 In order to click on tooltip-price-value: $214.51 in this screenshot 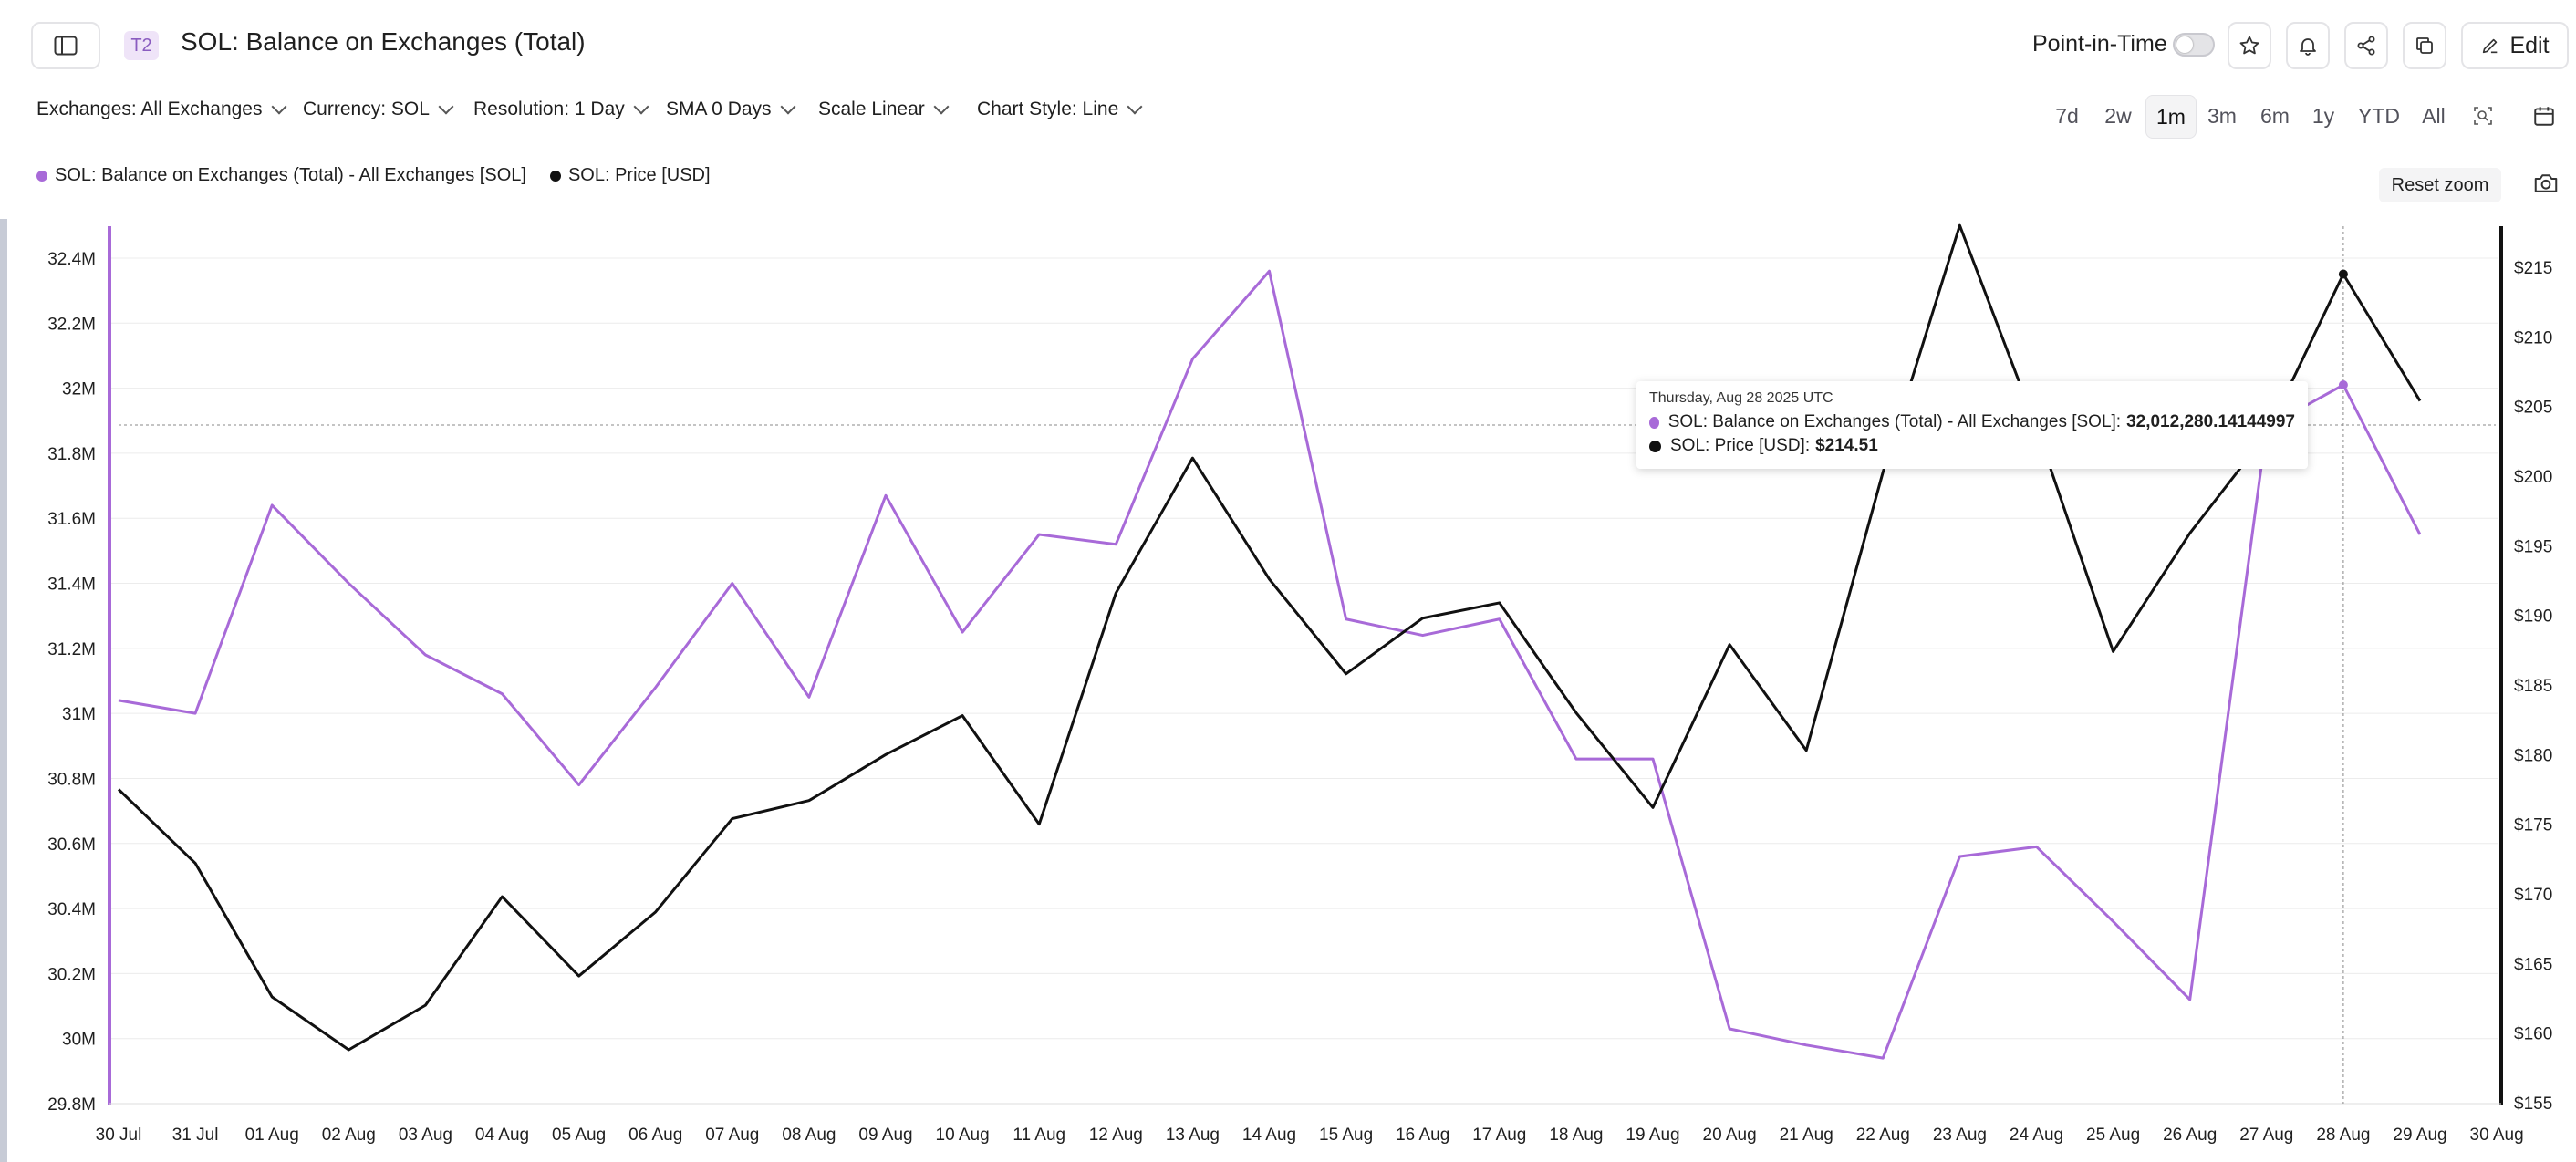, I will do `click(1846, 445)`.